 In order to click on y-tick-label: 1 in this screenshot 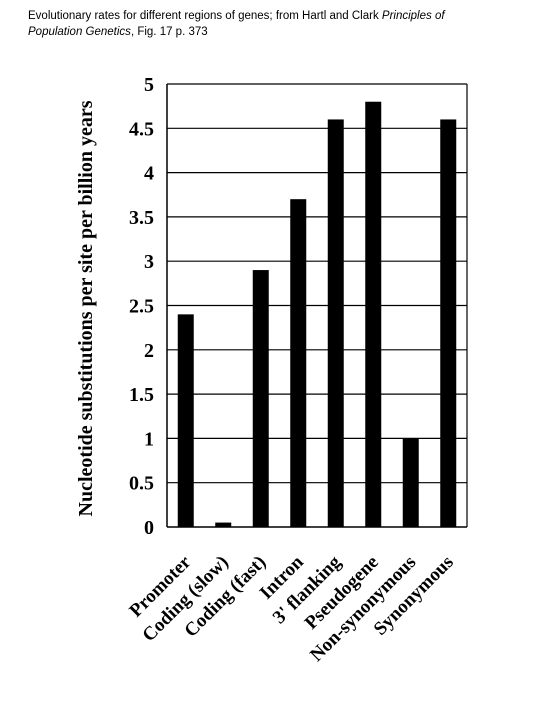, I will do `click(149, 439)`.